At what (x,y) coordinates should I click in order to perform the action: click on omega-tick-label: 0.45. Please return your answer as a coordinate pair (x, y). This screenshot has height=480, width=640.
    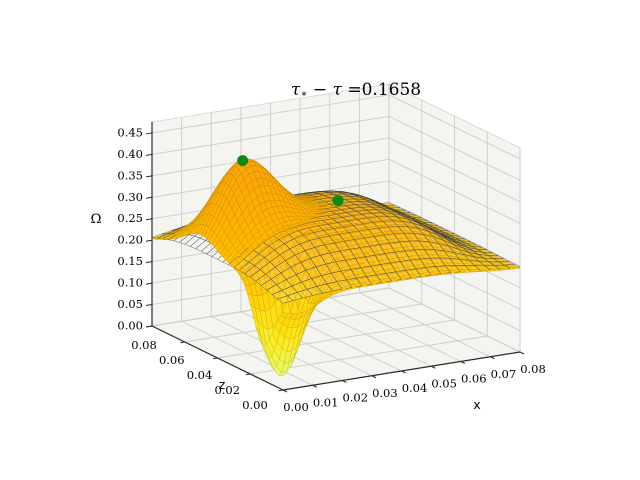
    Looking at the image, I should click on (130, 132).